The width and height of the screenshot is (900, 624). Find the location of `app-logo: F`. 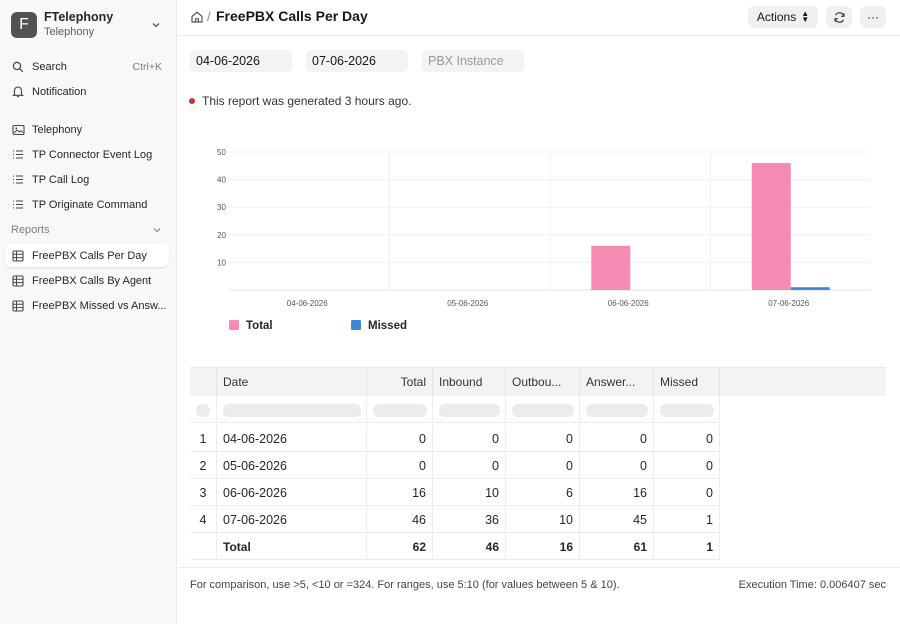

app-logo: F is located at coordinates (24, 25).